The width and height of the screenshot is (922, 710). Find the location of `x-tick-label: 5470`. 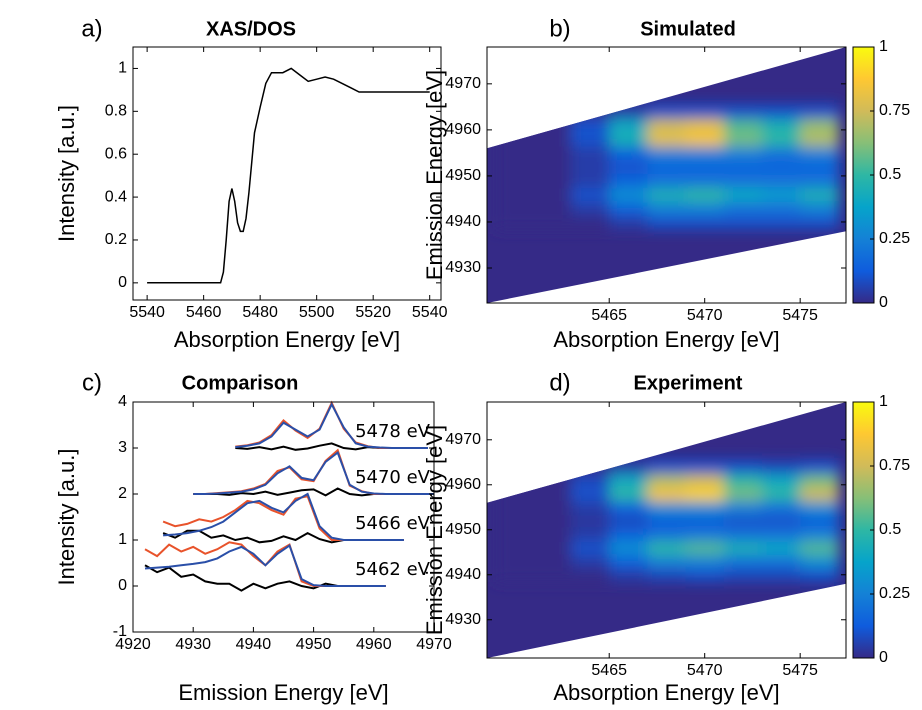

x-tick-label: 5470 is located at coordinates (705, 315).